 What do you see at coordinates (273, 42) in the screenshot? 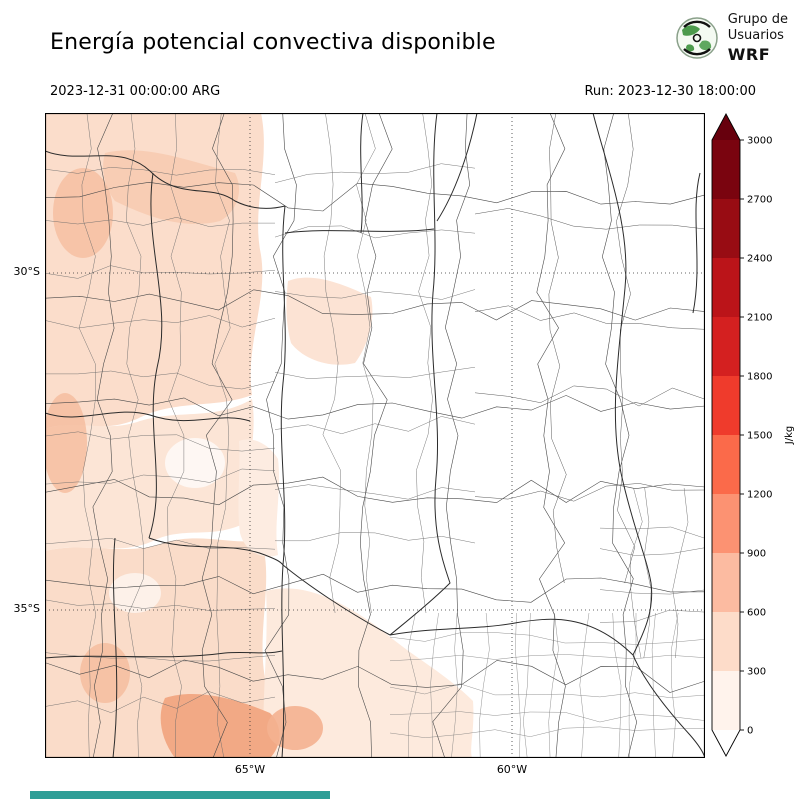
I see `page-title: Energía potencial convectiva disponible` at bounding box center [273, 42].